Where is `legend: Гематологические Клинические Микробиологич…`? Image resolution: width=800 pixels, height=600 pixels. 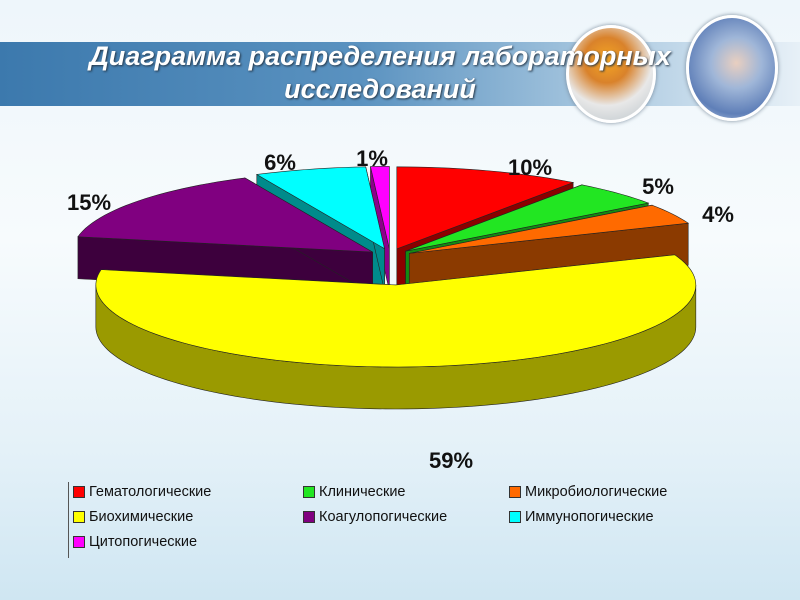 legend: Гематологические Клинические Микробиологич… is located at coordinates (410, 520).